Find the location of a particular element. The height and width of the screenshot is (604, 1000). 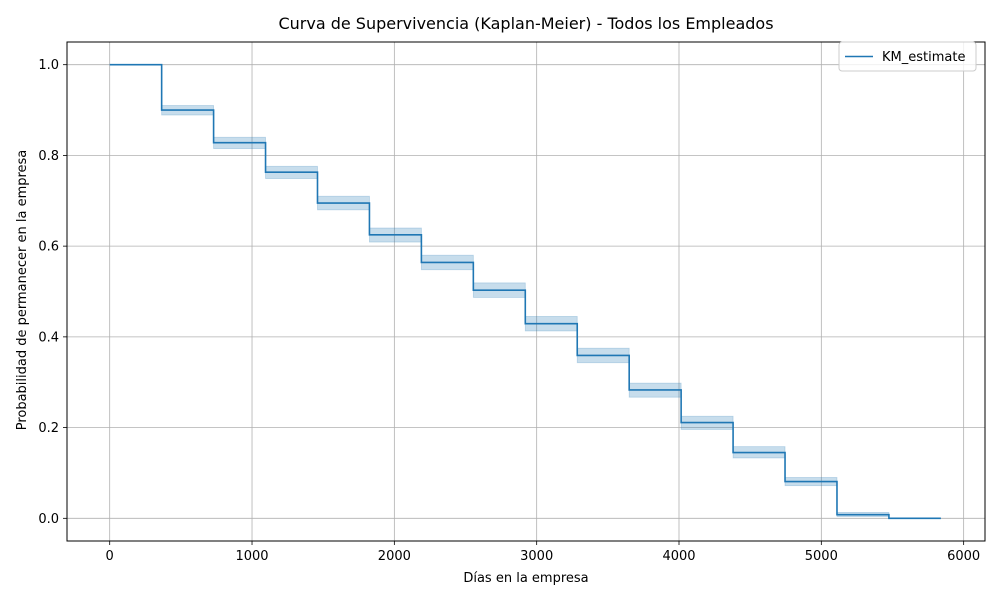

legend-box is located at coordinates (907, 56).